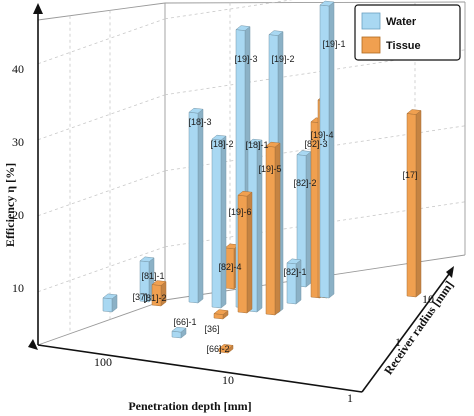 Image resolution: width=474 pixels, height=416 pixels. What do you see at coordinates (152, 276) in the screenshot?
I see `bar-label: [81]-1` at bounding box center [152, 276].